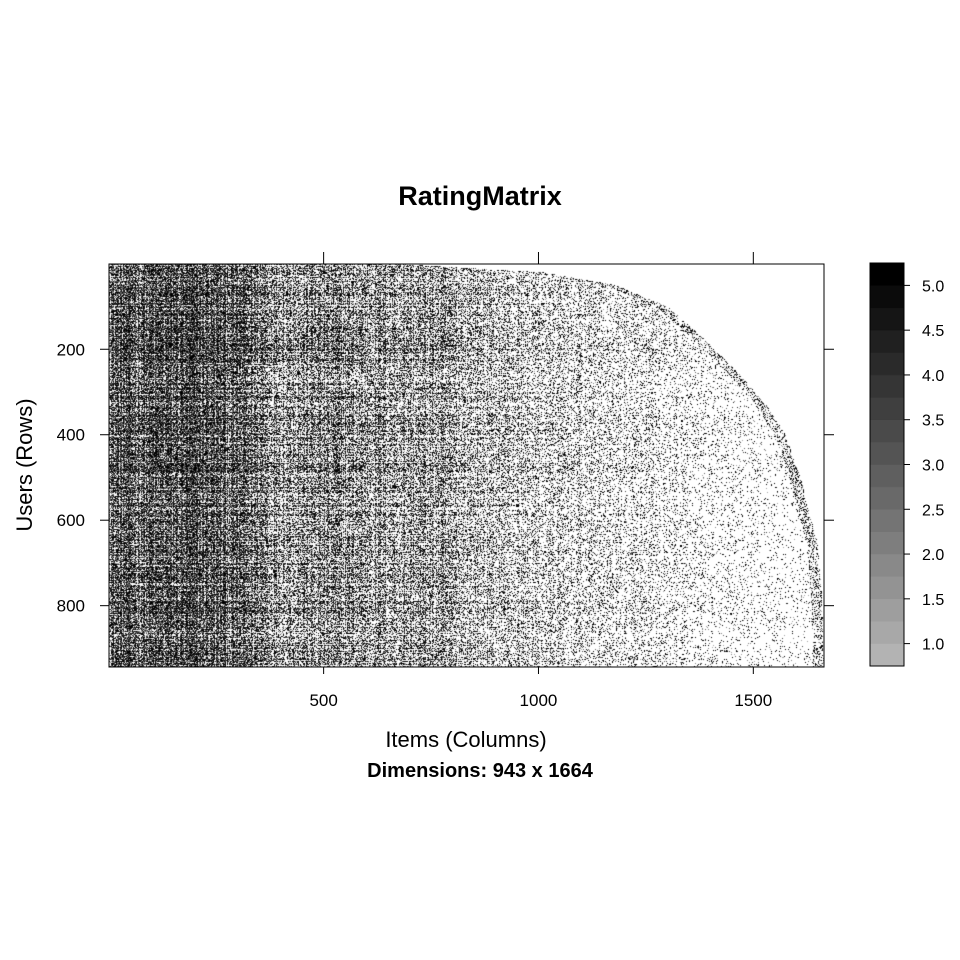 This screenshot has height=960, width=960. Describe the element at coordinates (753, 700) in the screenshot. I see `x-tick-label: 1500` at that location.